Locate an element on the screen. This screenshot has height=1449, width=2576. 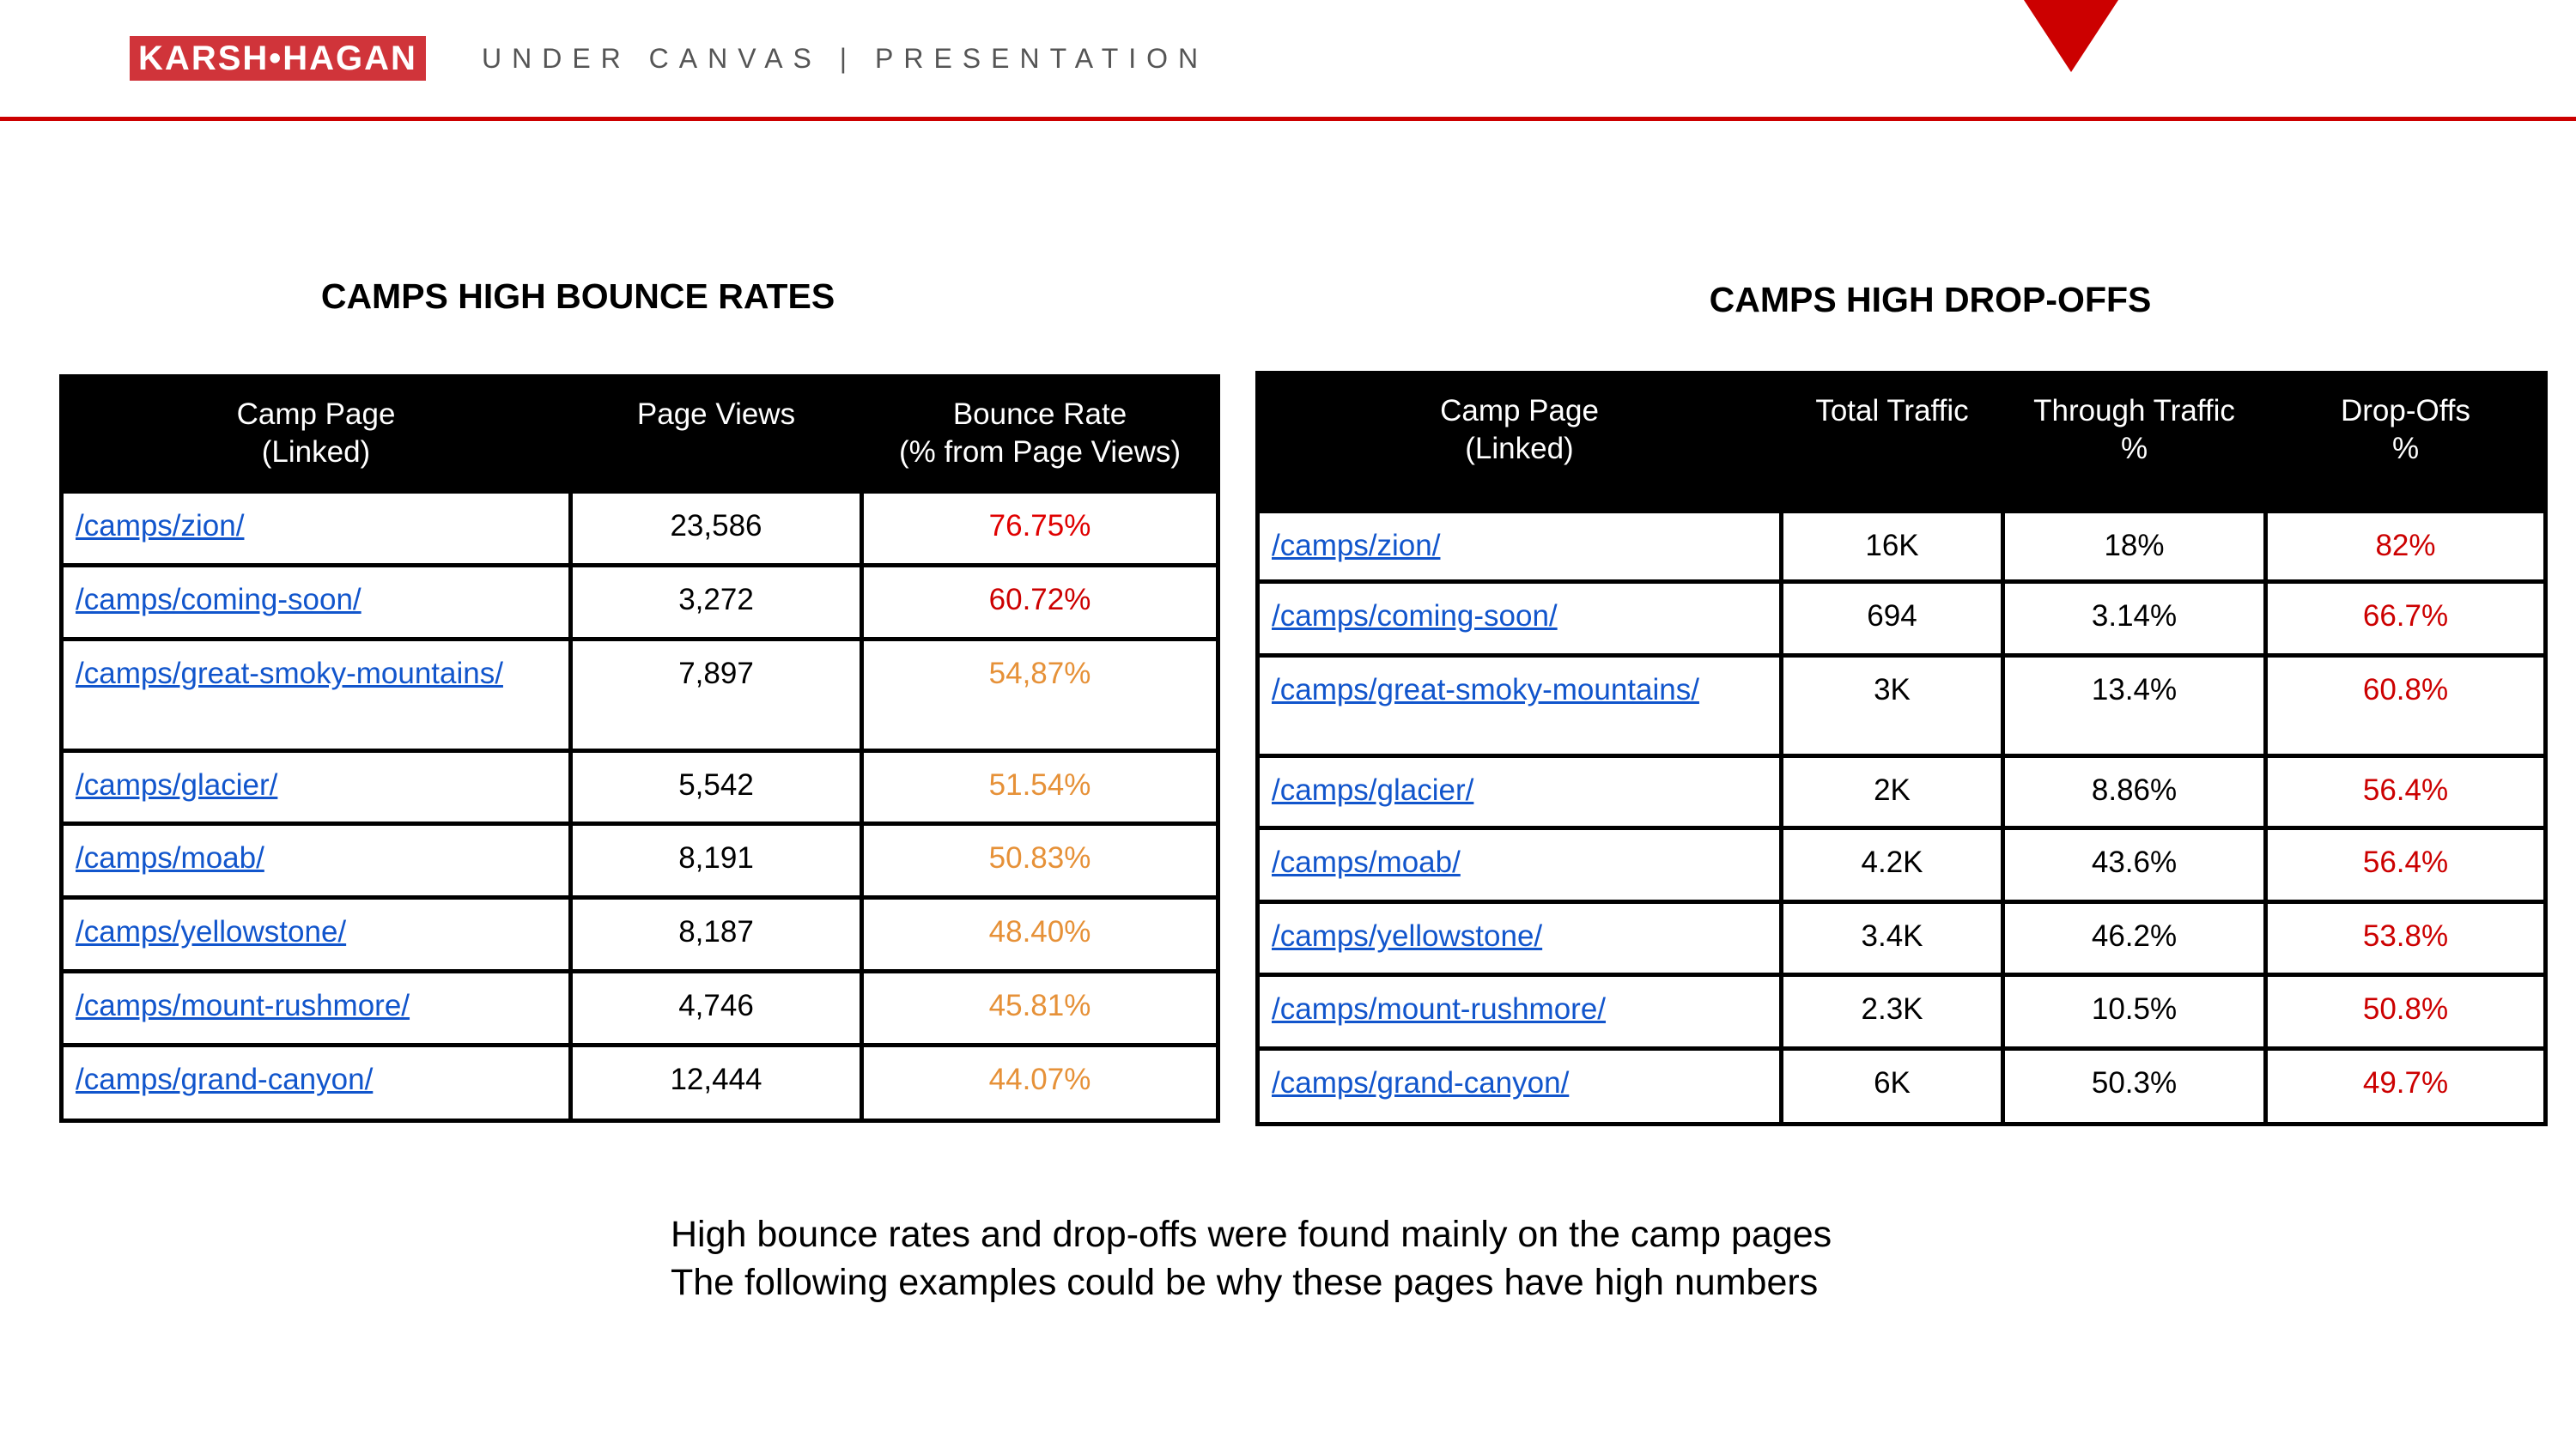
total-cell: 3.4K is located at coordinates (1892, 939).